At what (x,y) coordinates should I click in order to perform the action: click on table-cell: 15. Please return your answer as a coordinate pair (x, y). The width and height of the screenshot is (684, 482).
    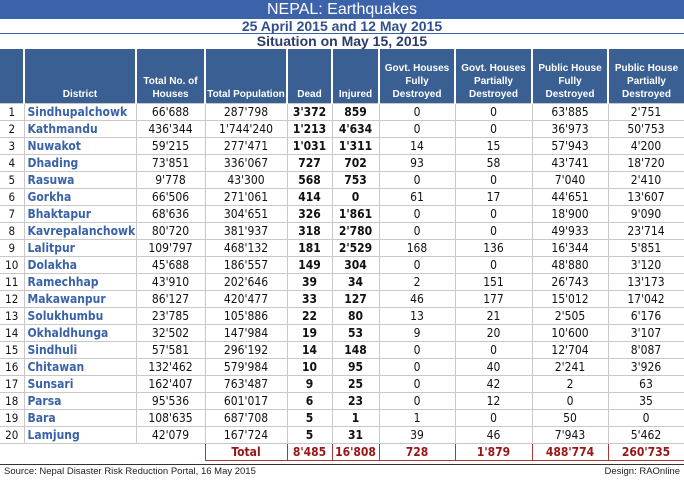
    Looking at the image, I should click on (493, 146).